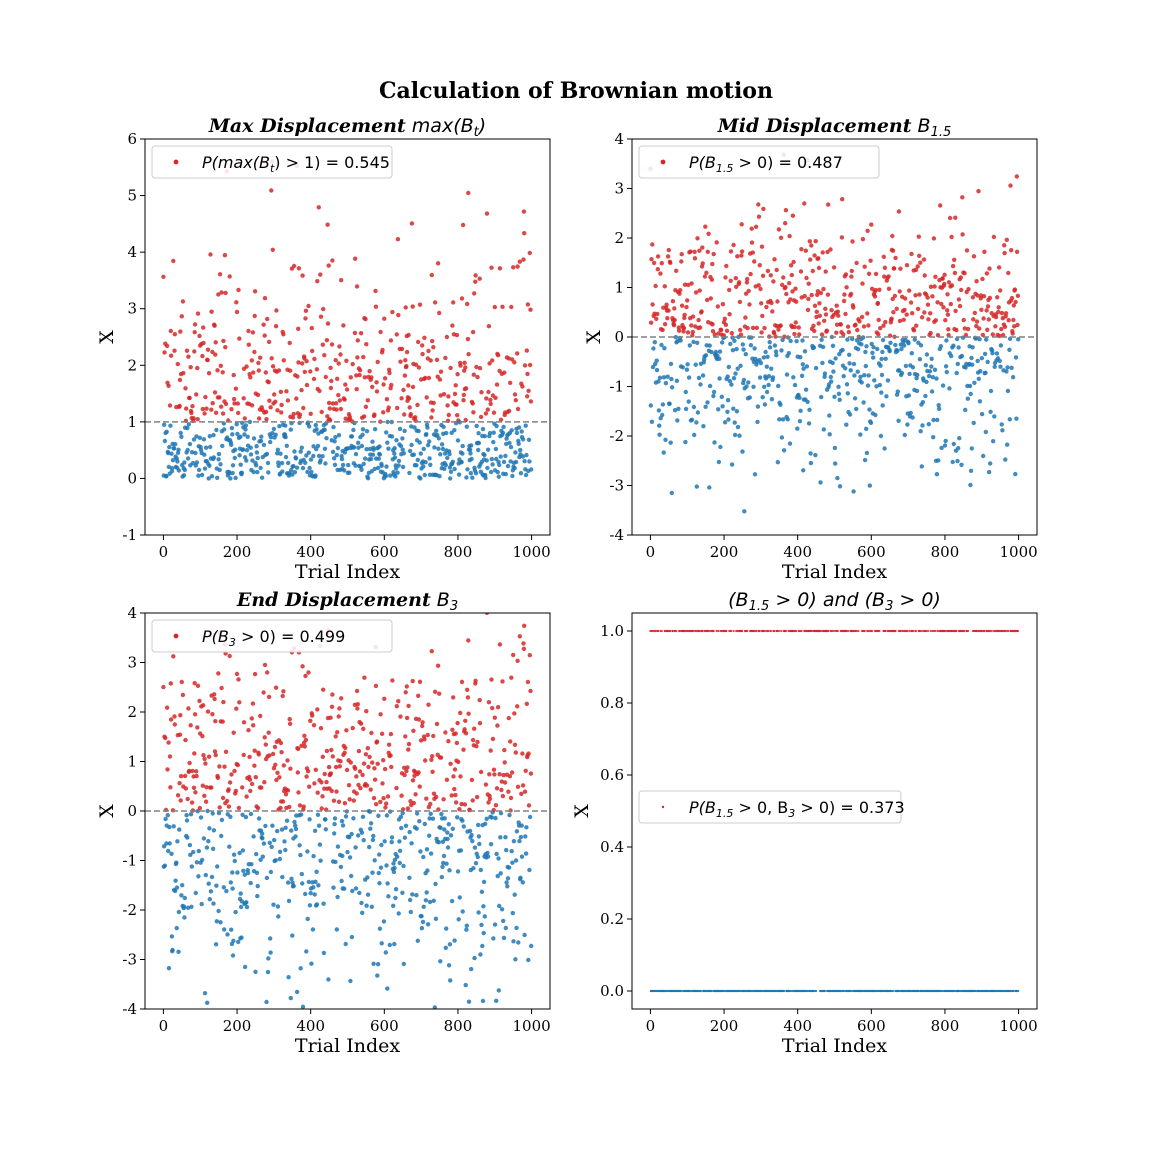  What do you see at coordinates (797, 552) in the screenshot?
I see `x-tick-label: 400` at bounding box center [797, 552].